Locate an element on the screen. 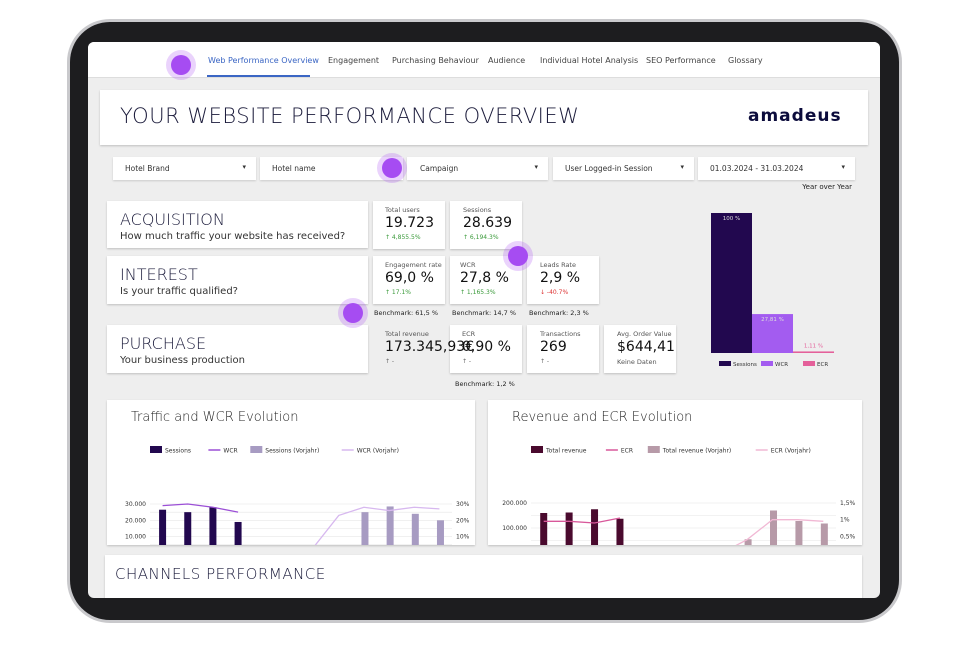 This screenshot has width=980, height=650. y2-tick-label: 30% is located at coordinates (463, 504).